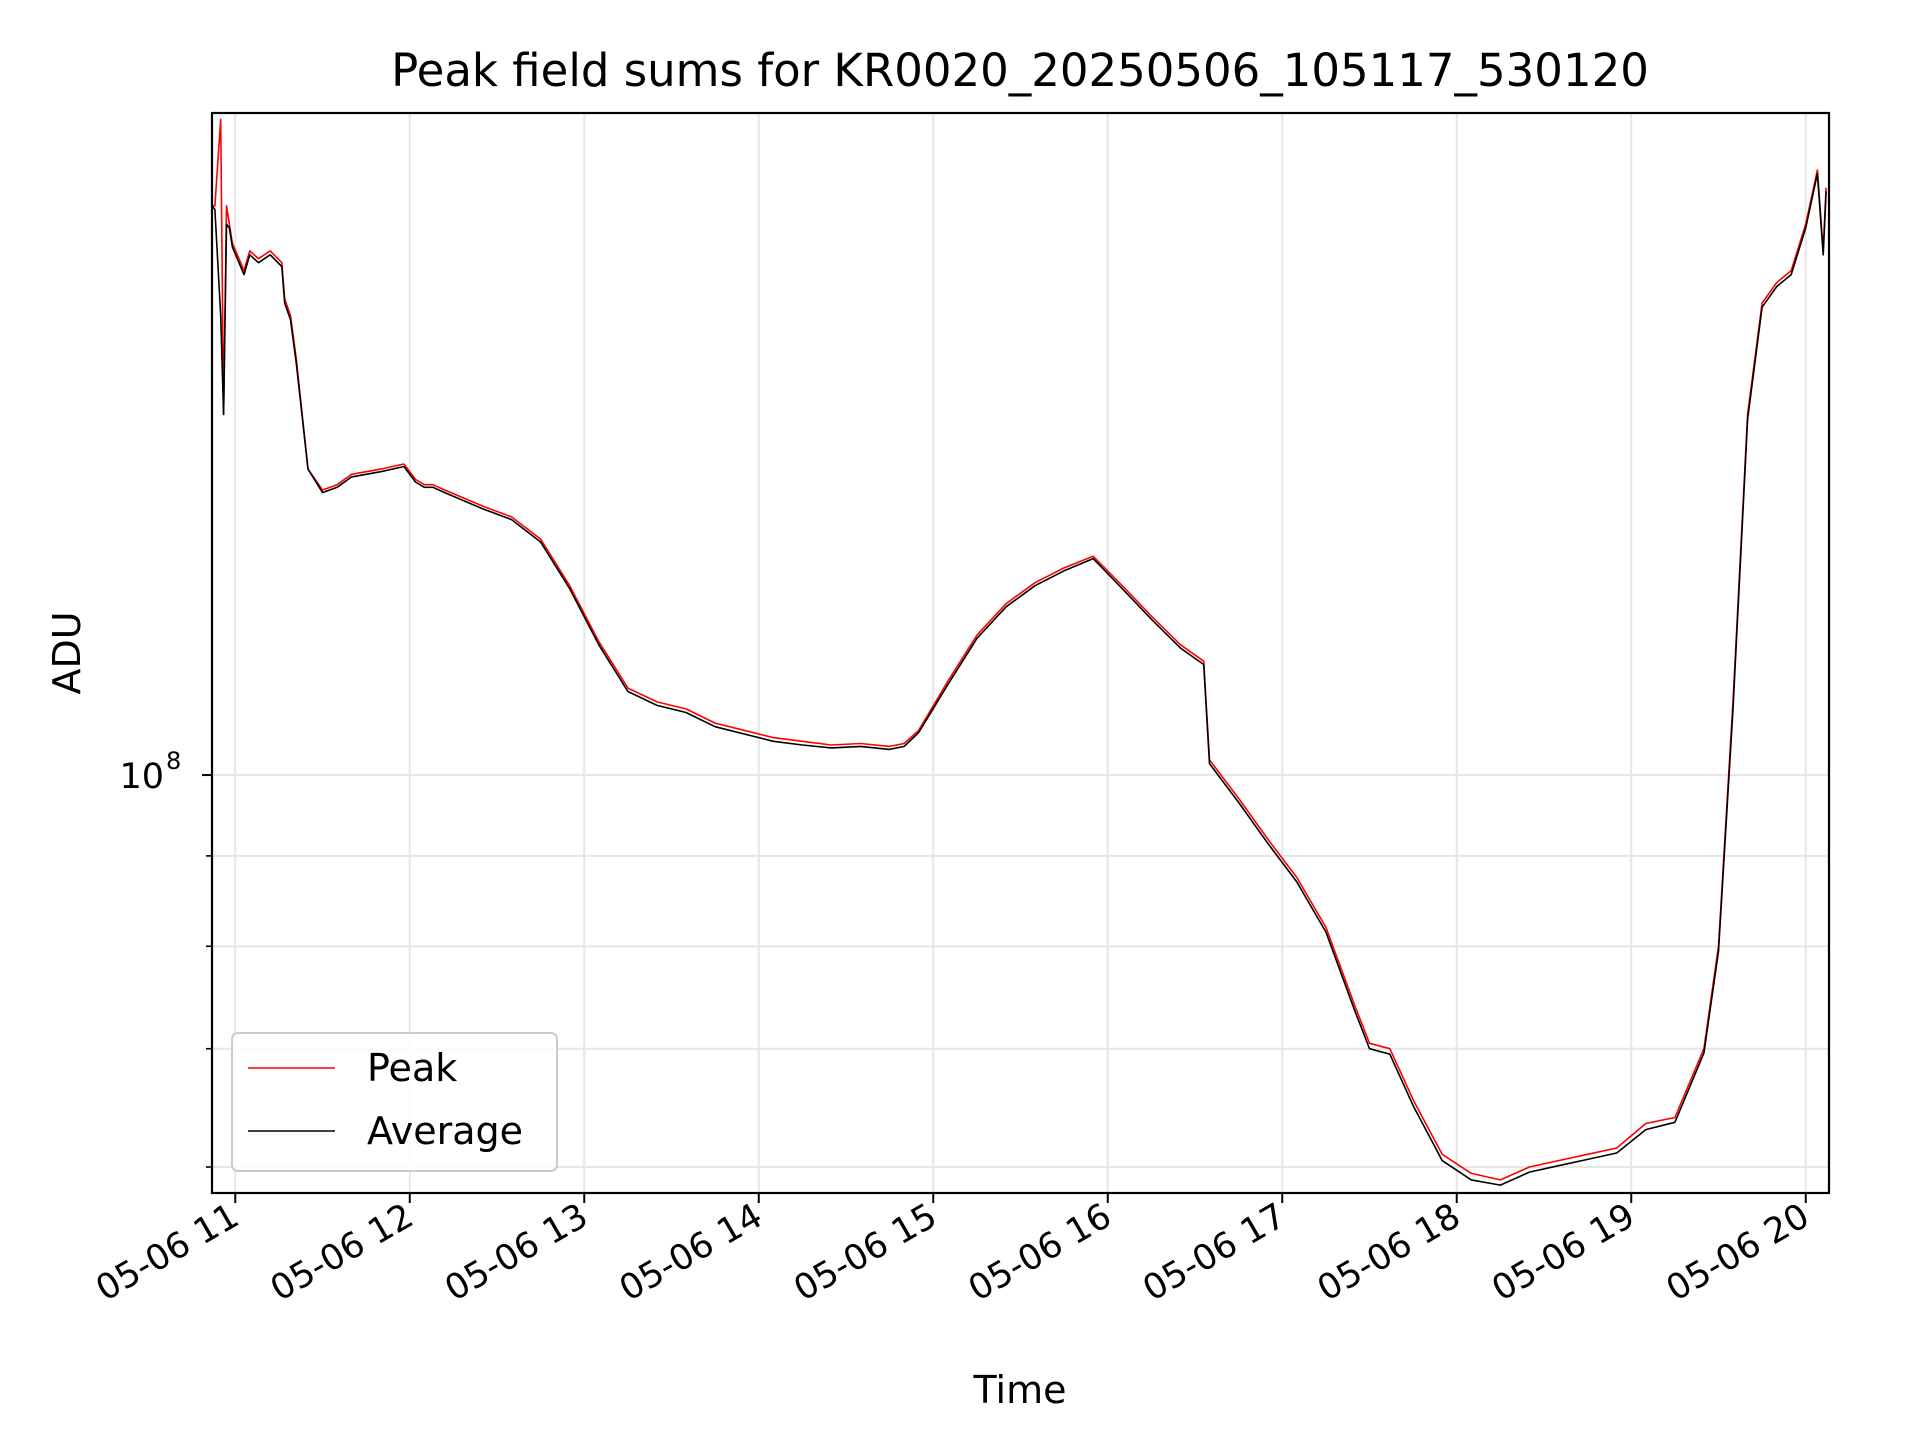  Describe the element at coordinates (1020, 1390) in the screenshot. I see `x-axis-label: Time` at that location.